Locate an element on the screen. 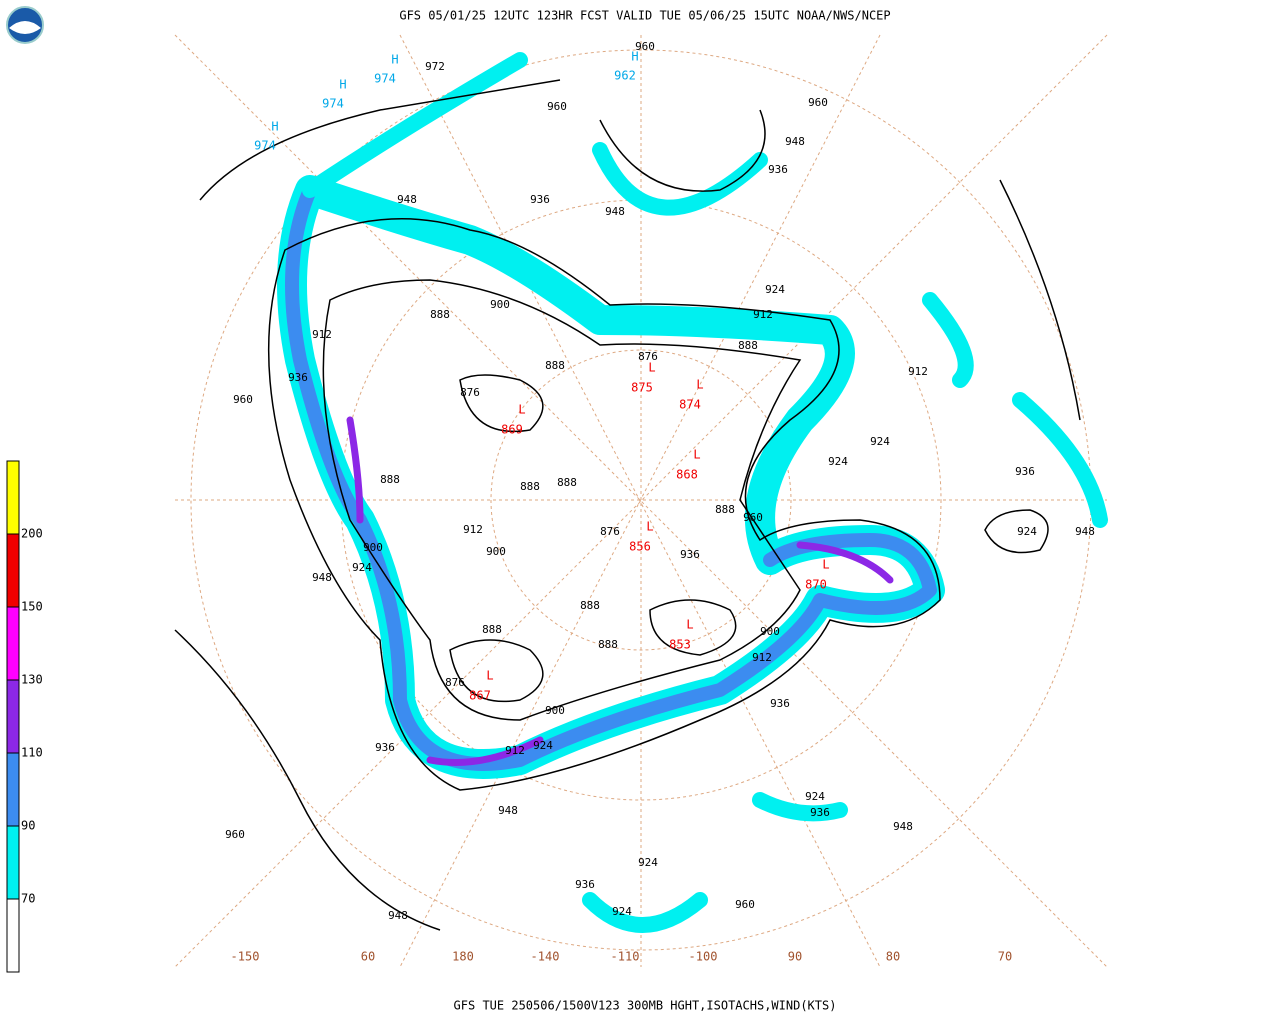 This screenshot has width=1280, height=1024. low-value: 868 is located at coordinates (687, 475).